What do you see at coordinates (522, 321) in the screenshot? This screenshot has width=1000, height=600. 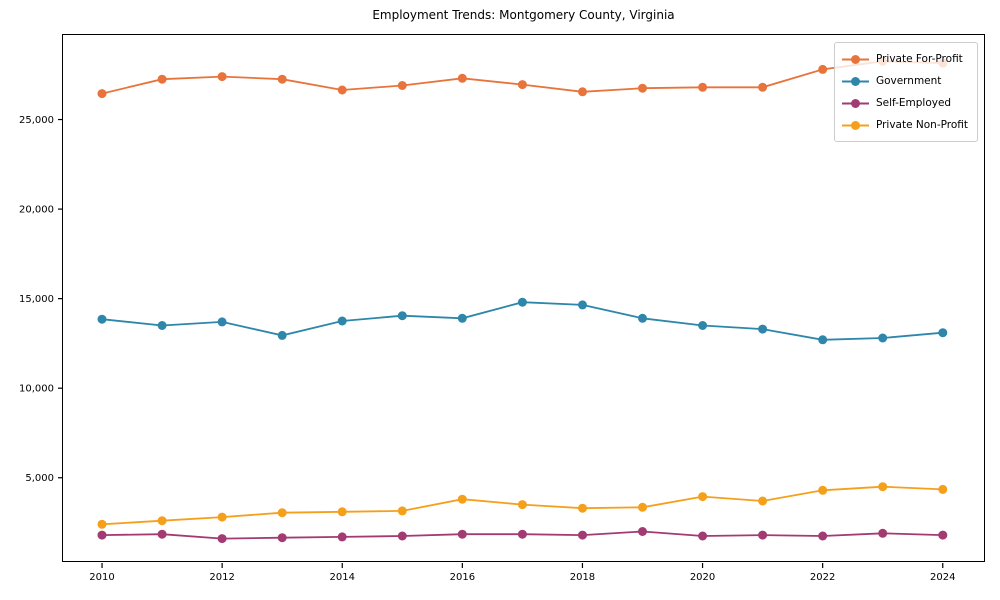 I see `series-line` at bounding box center [522, 321].